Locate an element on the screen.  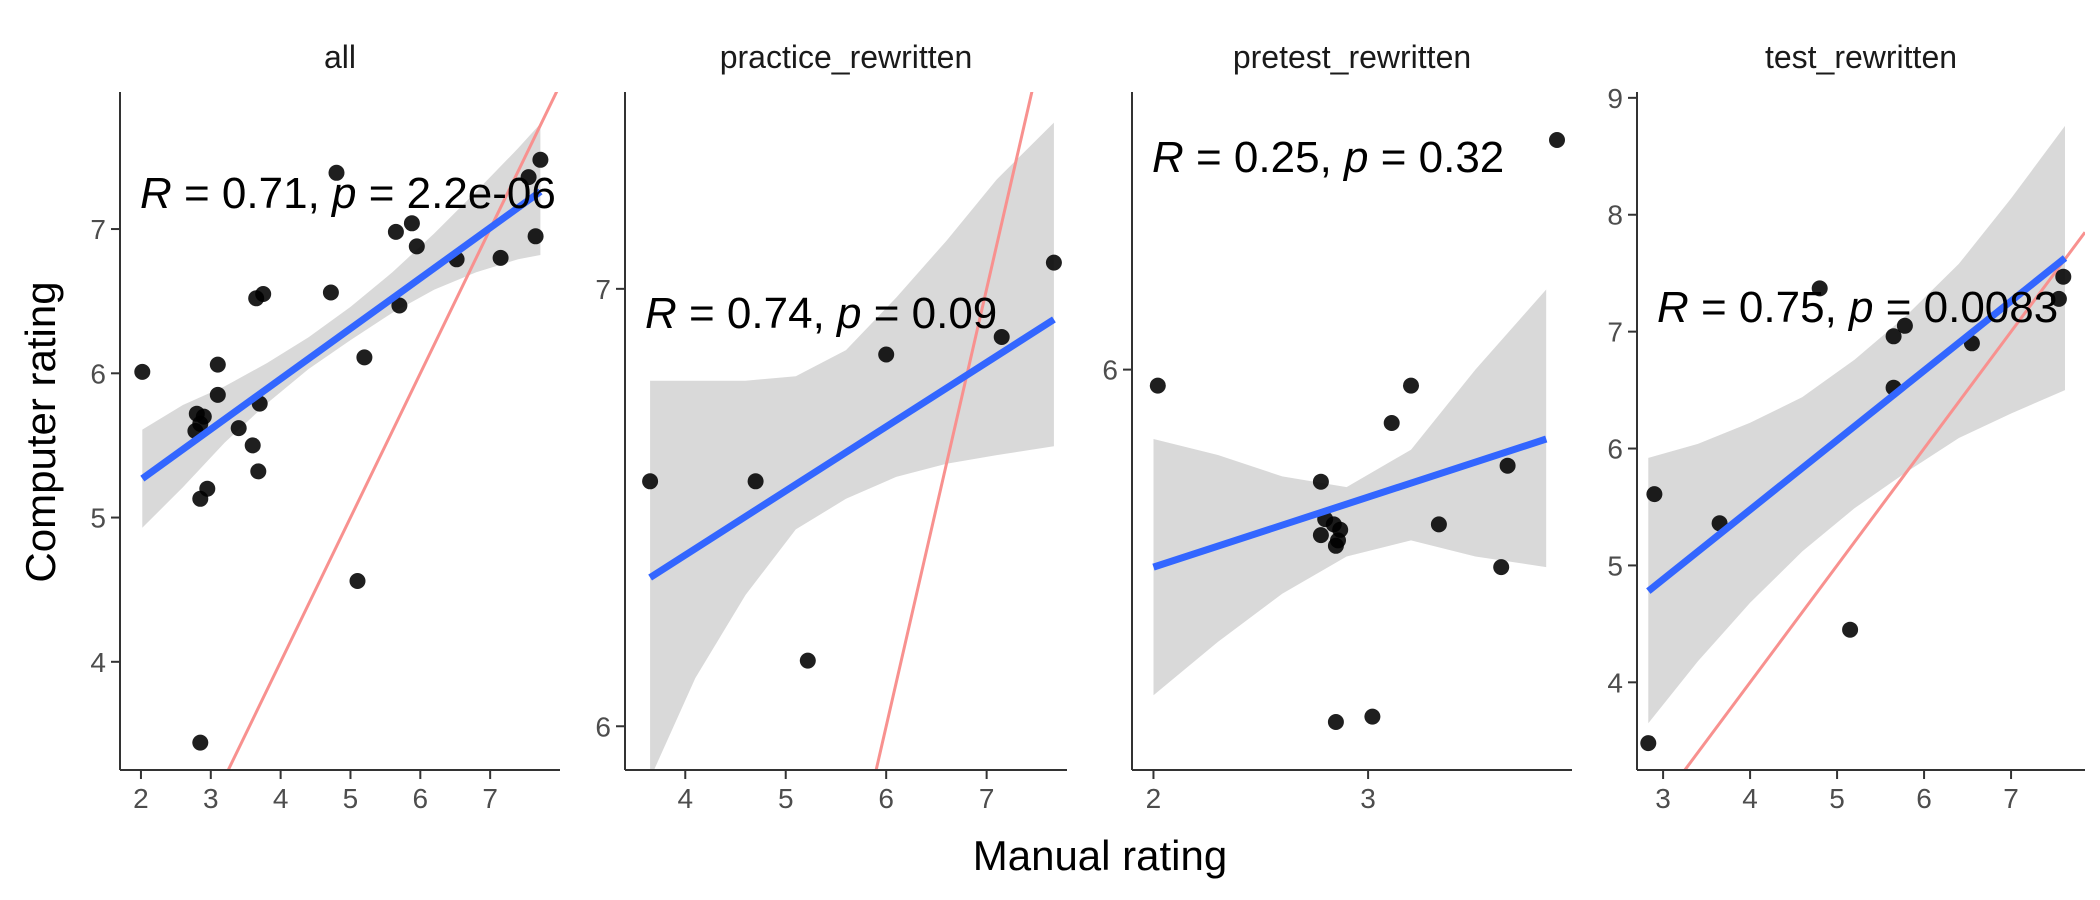
annotation-value: = 2.2e-06 is located at coordinates (456, 193).